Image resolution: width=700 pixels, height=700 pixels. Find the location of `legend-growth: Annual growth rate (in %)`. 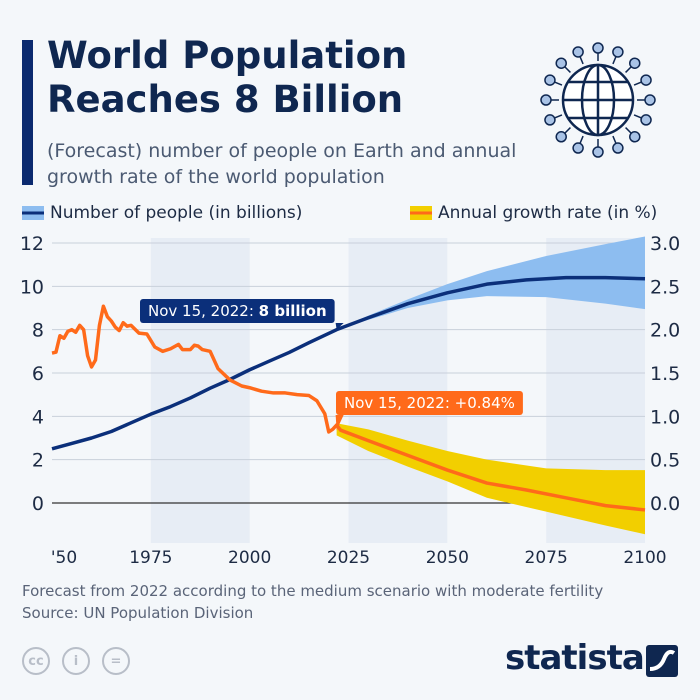

legend-growth: Annual growth rate (in %) is located at coordinates (533, 213).